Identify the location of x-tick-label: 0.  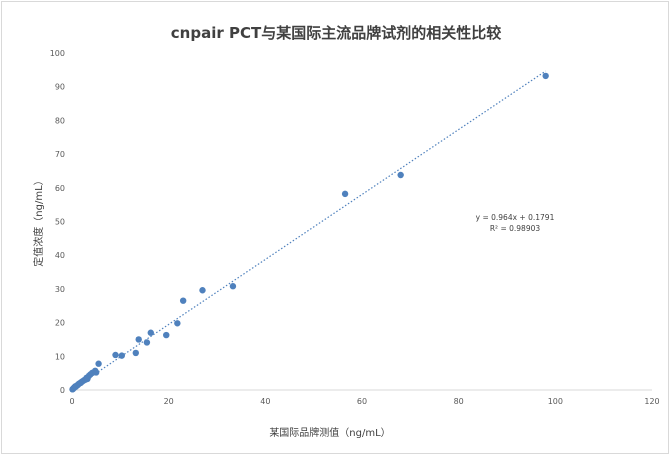
(71, 401).